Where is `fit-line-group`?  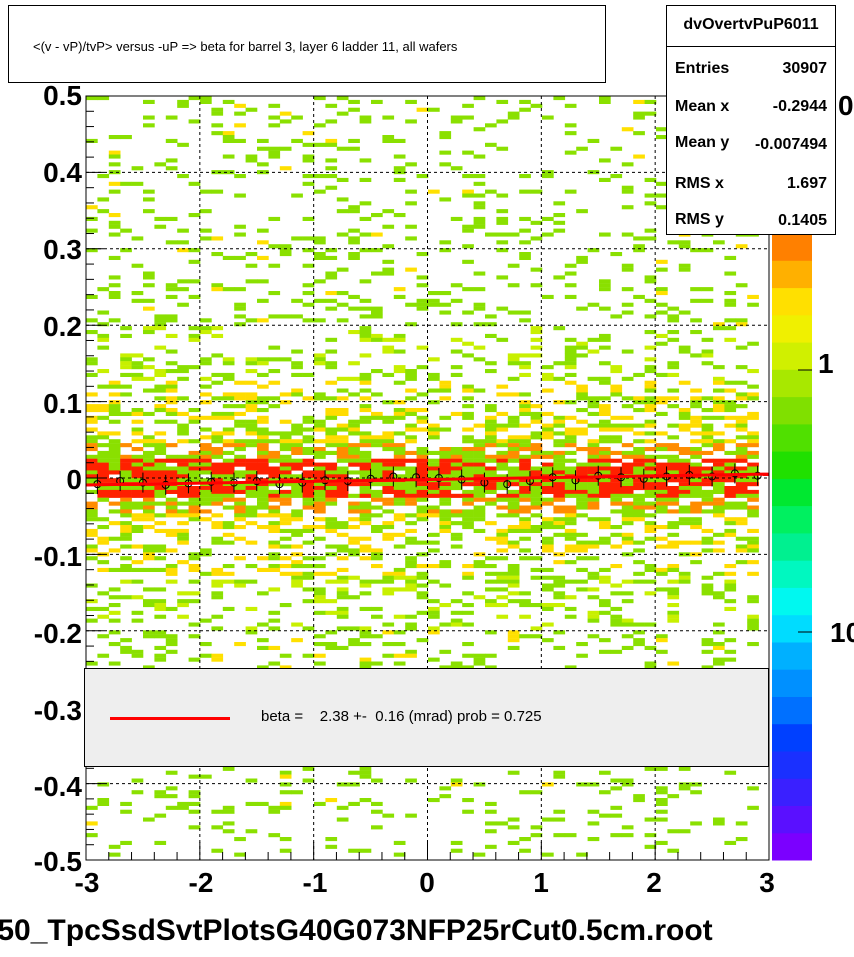 fit-line-group is located at coordinates (427, 479).